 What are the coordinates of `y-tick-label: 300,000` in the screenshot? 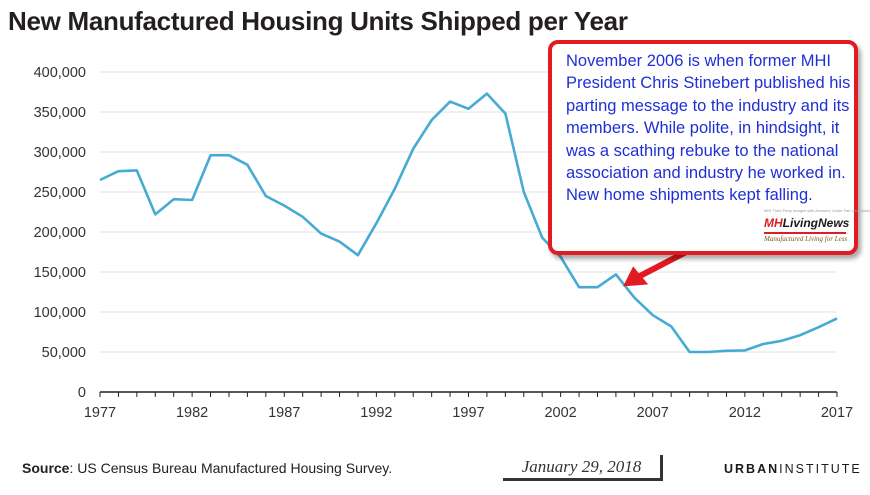 It's located at (60, 153).